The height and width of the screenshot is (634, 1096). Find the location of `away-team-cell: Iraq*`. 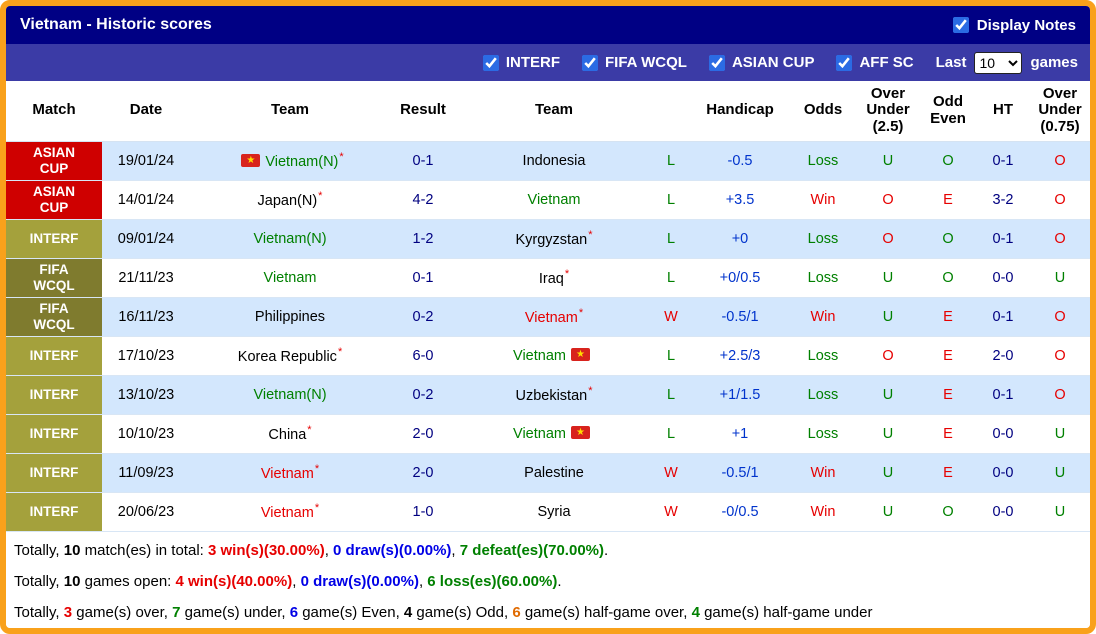

away-team-cell: Iraq* is located at coordinates (554, 278).